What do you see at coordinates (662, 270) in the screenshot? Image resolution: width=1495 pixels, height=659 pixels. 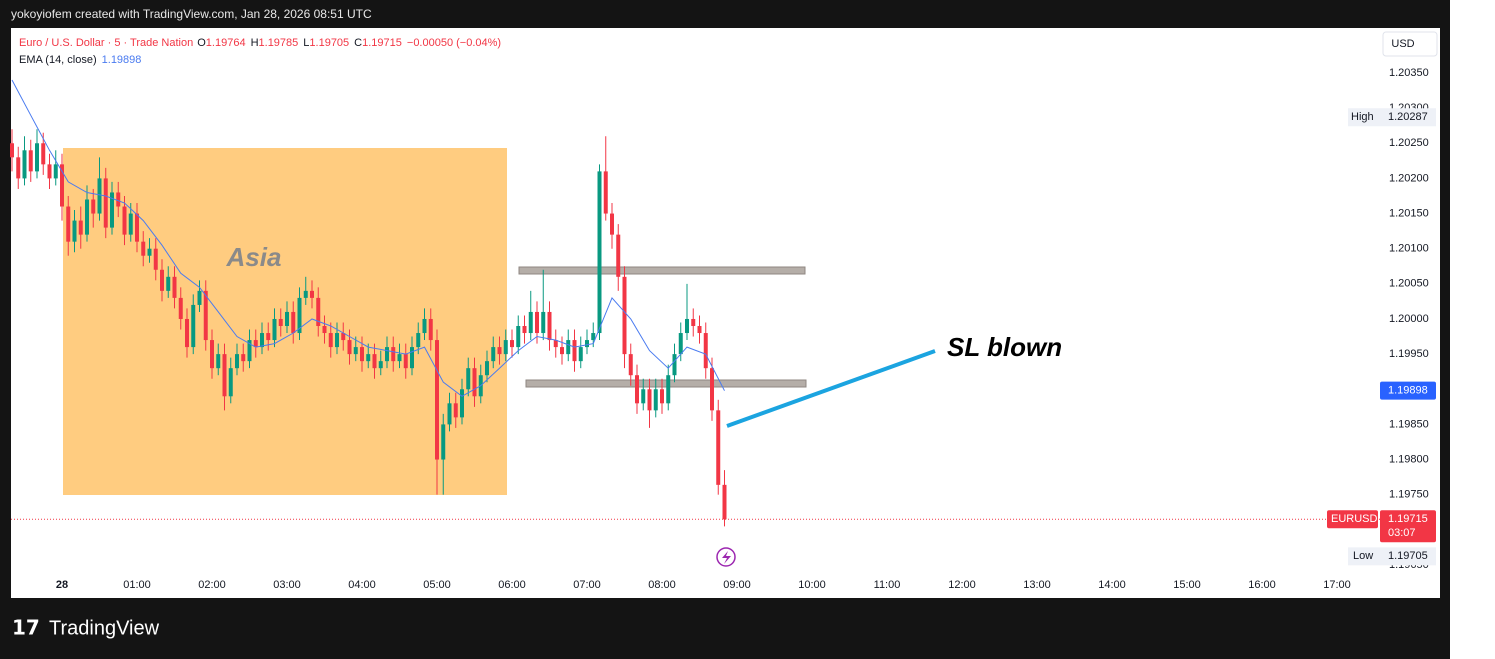 I see `zone-upper` at bounding box center [662, 270].